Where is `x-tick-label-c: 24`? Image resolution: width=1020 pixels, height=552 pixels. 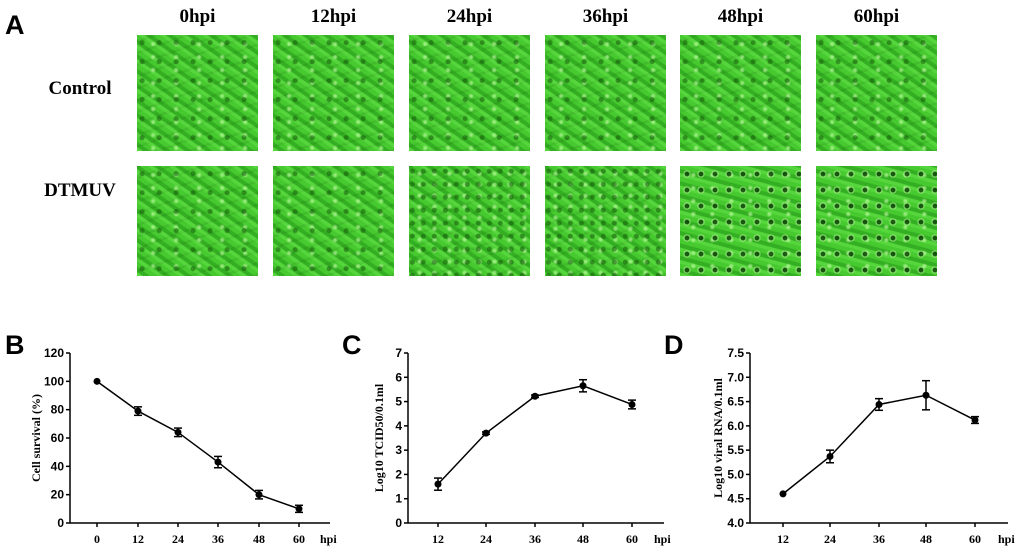 x-tick-label-c: 24 is located at coordinates (486, 539).